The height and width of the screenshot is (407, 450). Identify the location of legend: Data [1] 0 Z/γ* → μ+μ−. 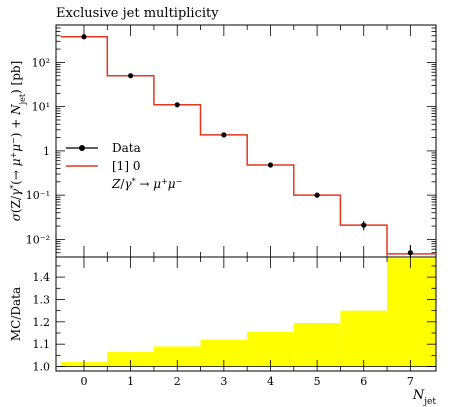
(124, 166).